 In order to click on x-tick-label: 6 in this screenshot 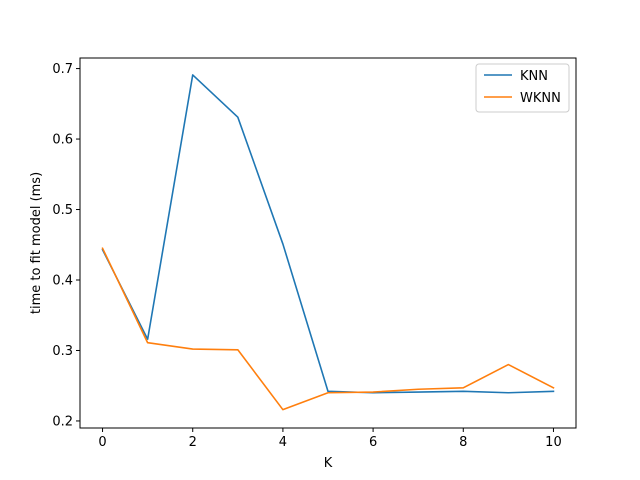, I will do `click(373, 442)`.